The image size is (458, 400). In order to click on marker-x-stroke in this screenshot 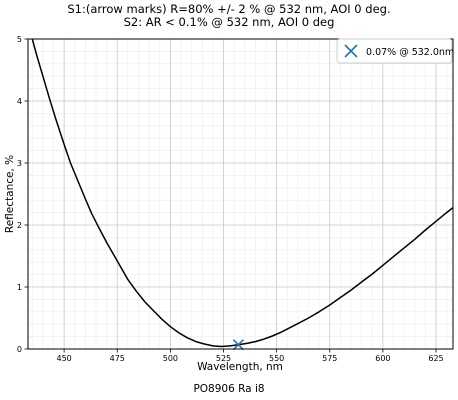, I will do `click(238, 345)`.